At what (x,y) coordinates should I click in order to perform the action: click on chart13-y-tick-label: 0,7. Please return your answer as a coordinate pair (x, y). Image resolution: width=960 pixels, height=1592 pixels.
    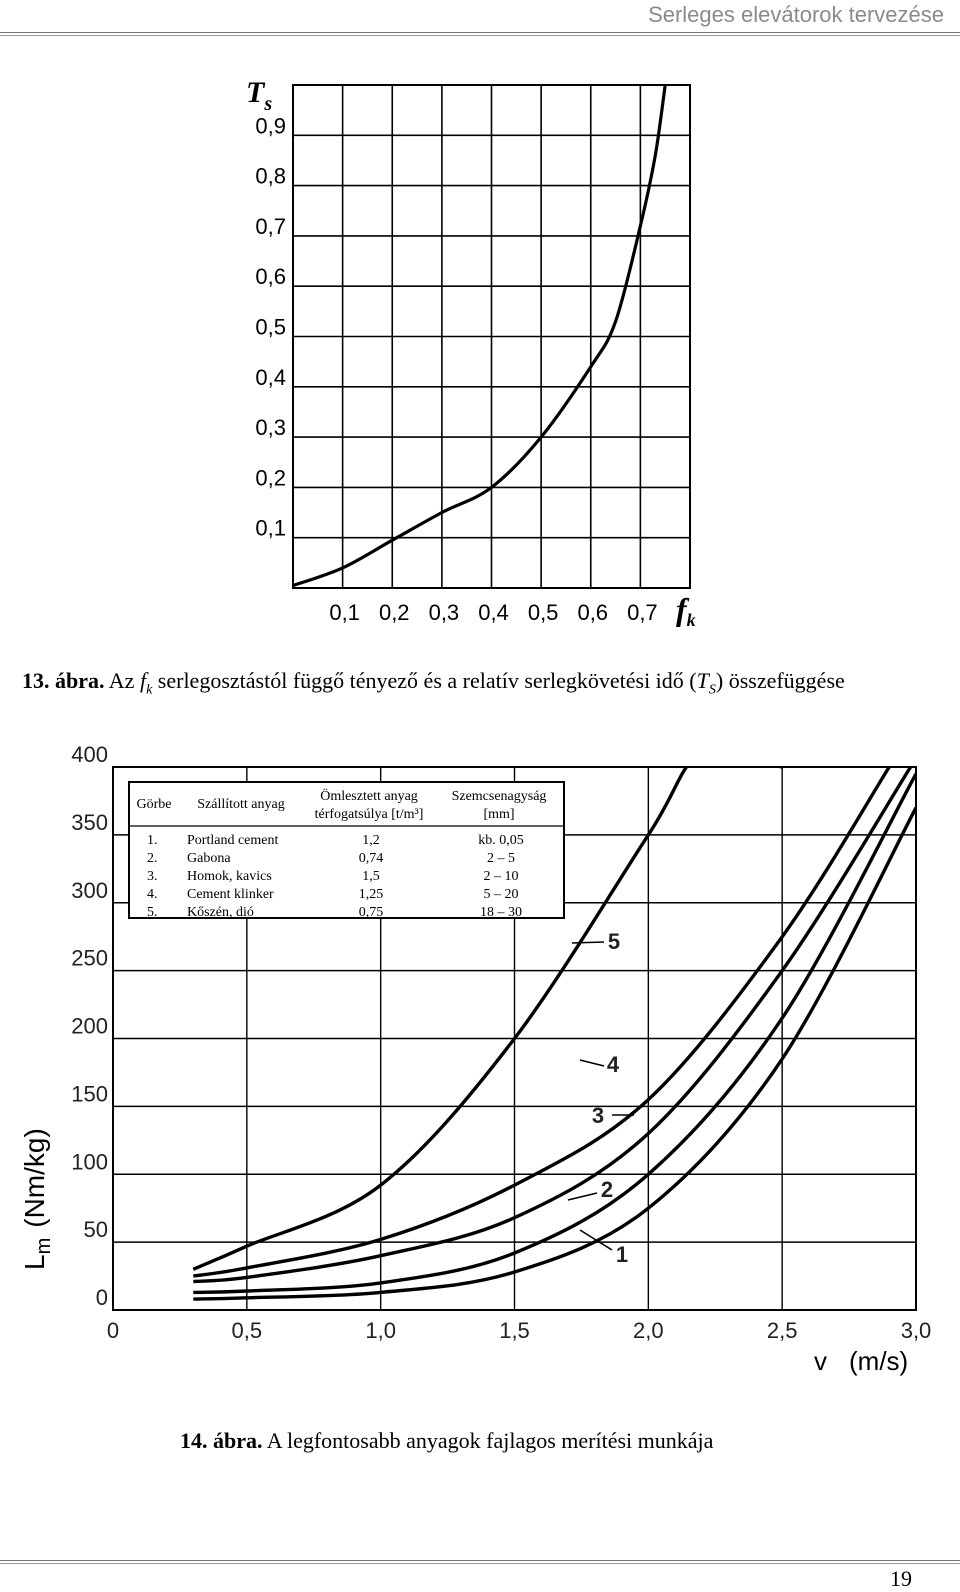
    Looking at the image, I should click on (270, 226).